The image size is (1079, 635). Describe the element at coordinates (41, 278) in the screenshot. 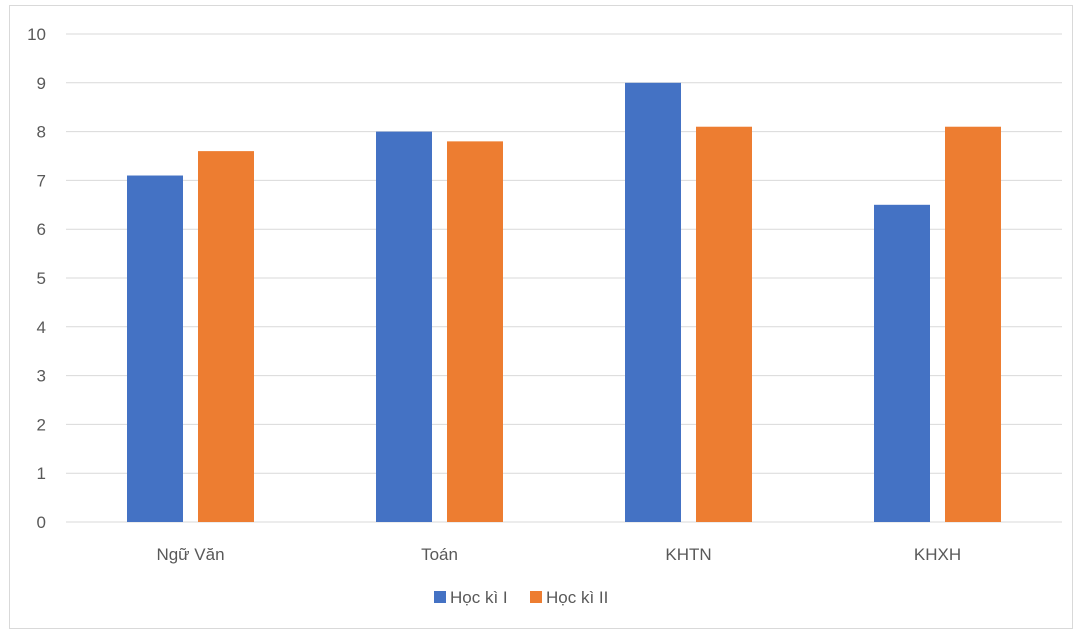

I see `y-tick-label: 5` at that location.